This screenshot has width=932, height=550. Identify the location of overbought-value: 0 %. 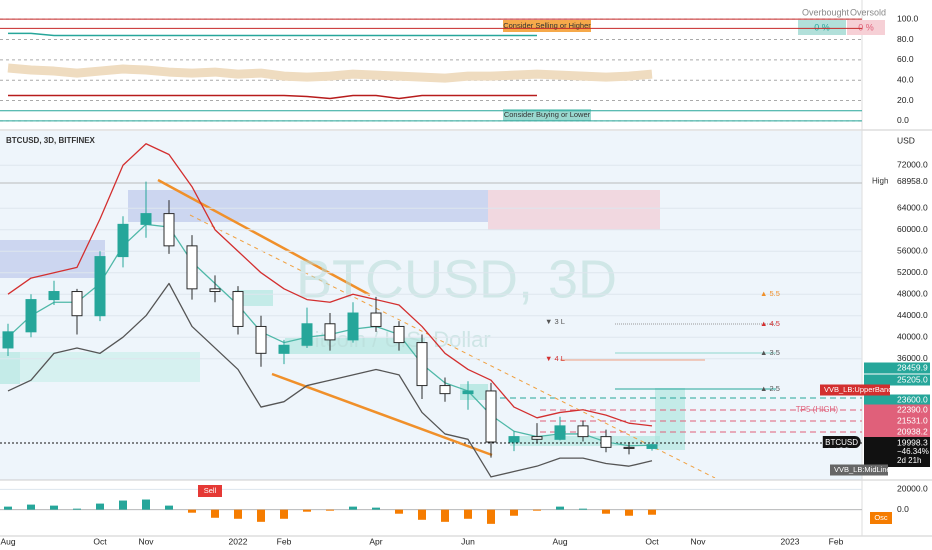
(822, 27).